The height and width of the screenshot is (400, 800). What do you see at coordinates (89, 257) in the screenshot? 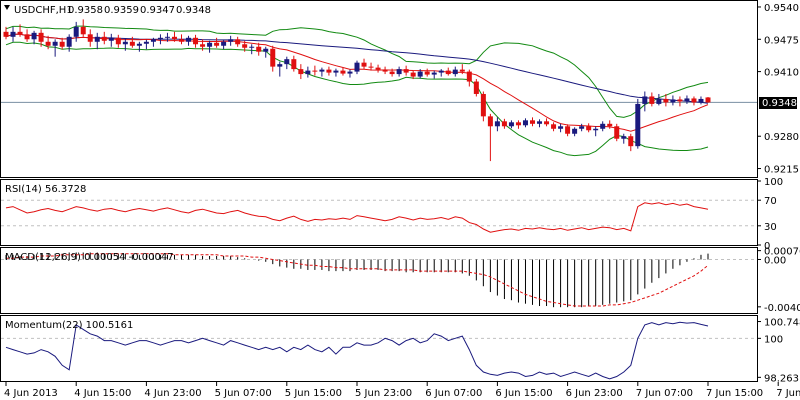
I see `macd-title: MACD(12,26,9) 0.00054 -0.00047` at bounding box center [89, 257].